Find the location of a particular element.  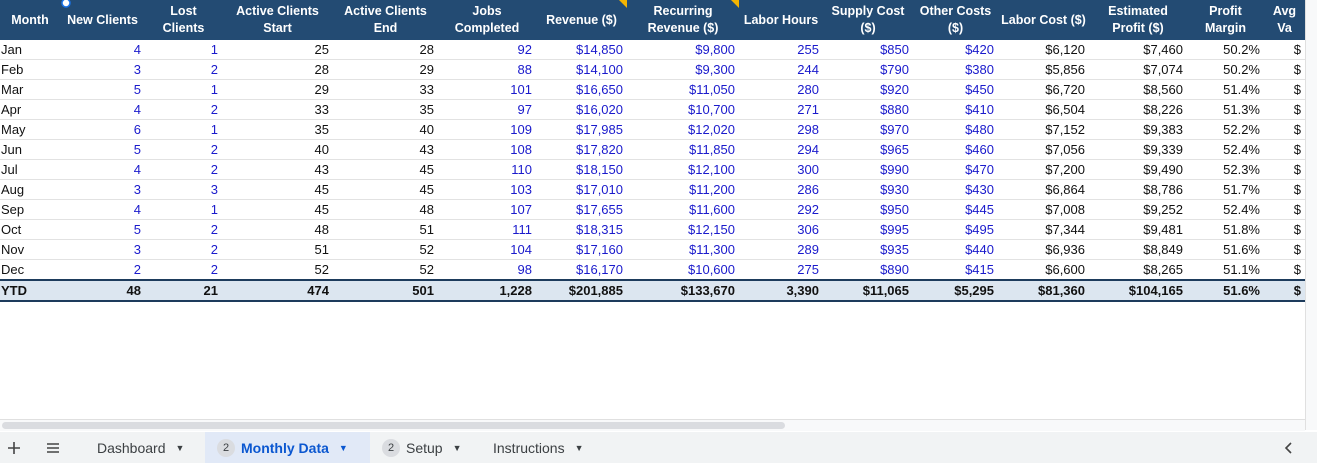

cell: $11,300 is located at coordinates (683, 249).